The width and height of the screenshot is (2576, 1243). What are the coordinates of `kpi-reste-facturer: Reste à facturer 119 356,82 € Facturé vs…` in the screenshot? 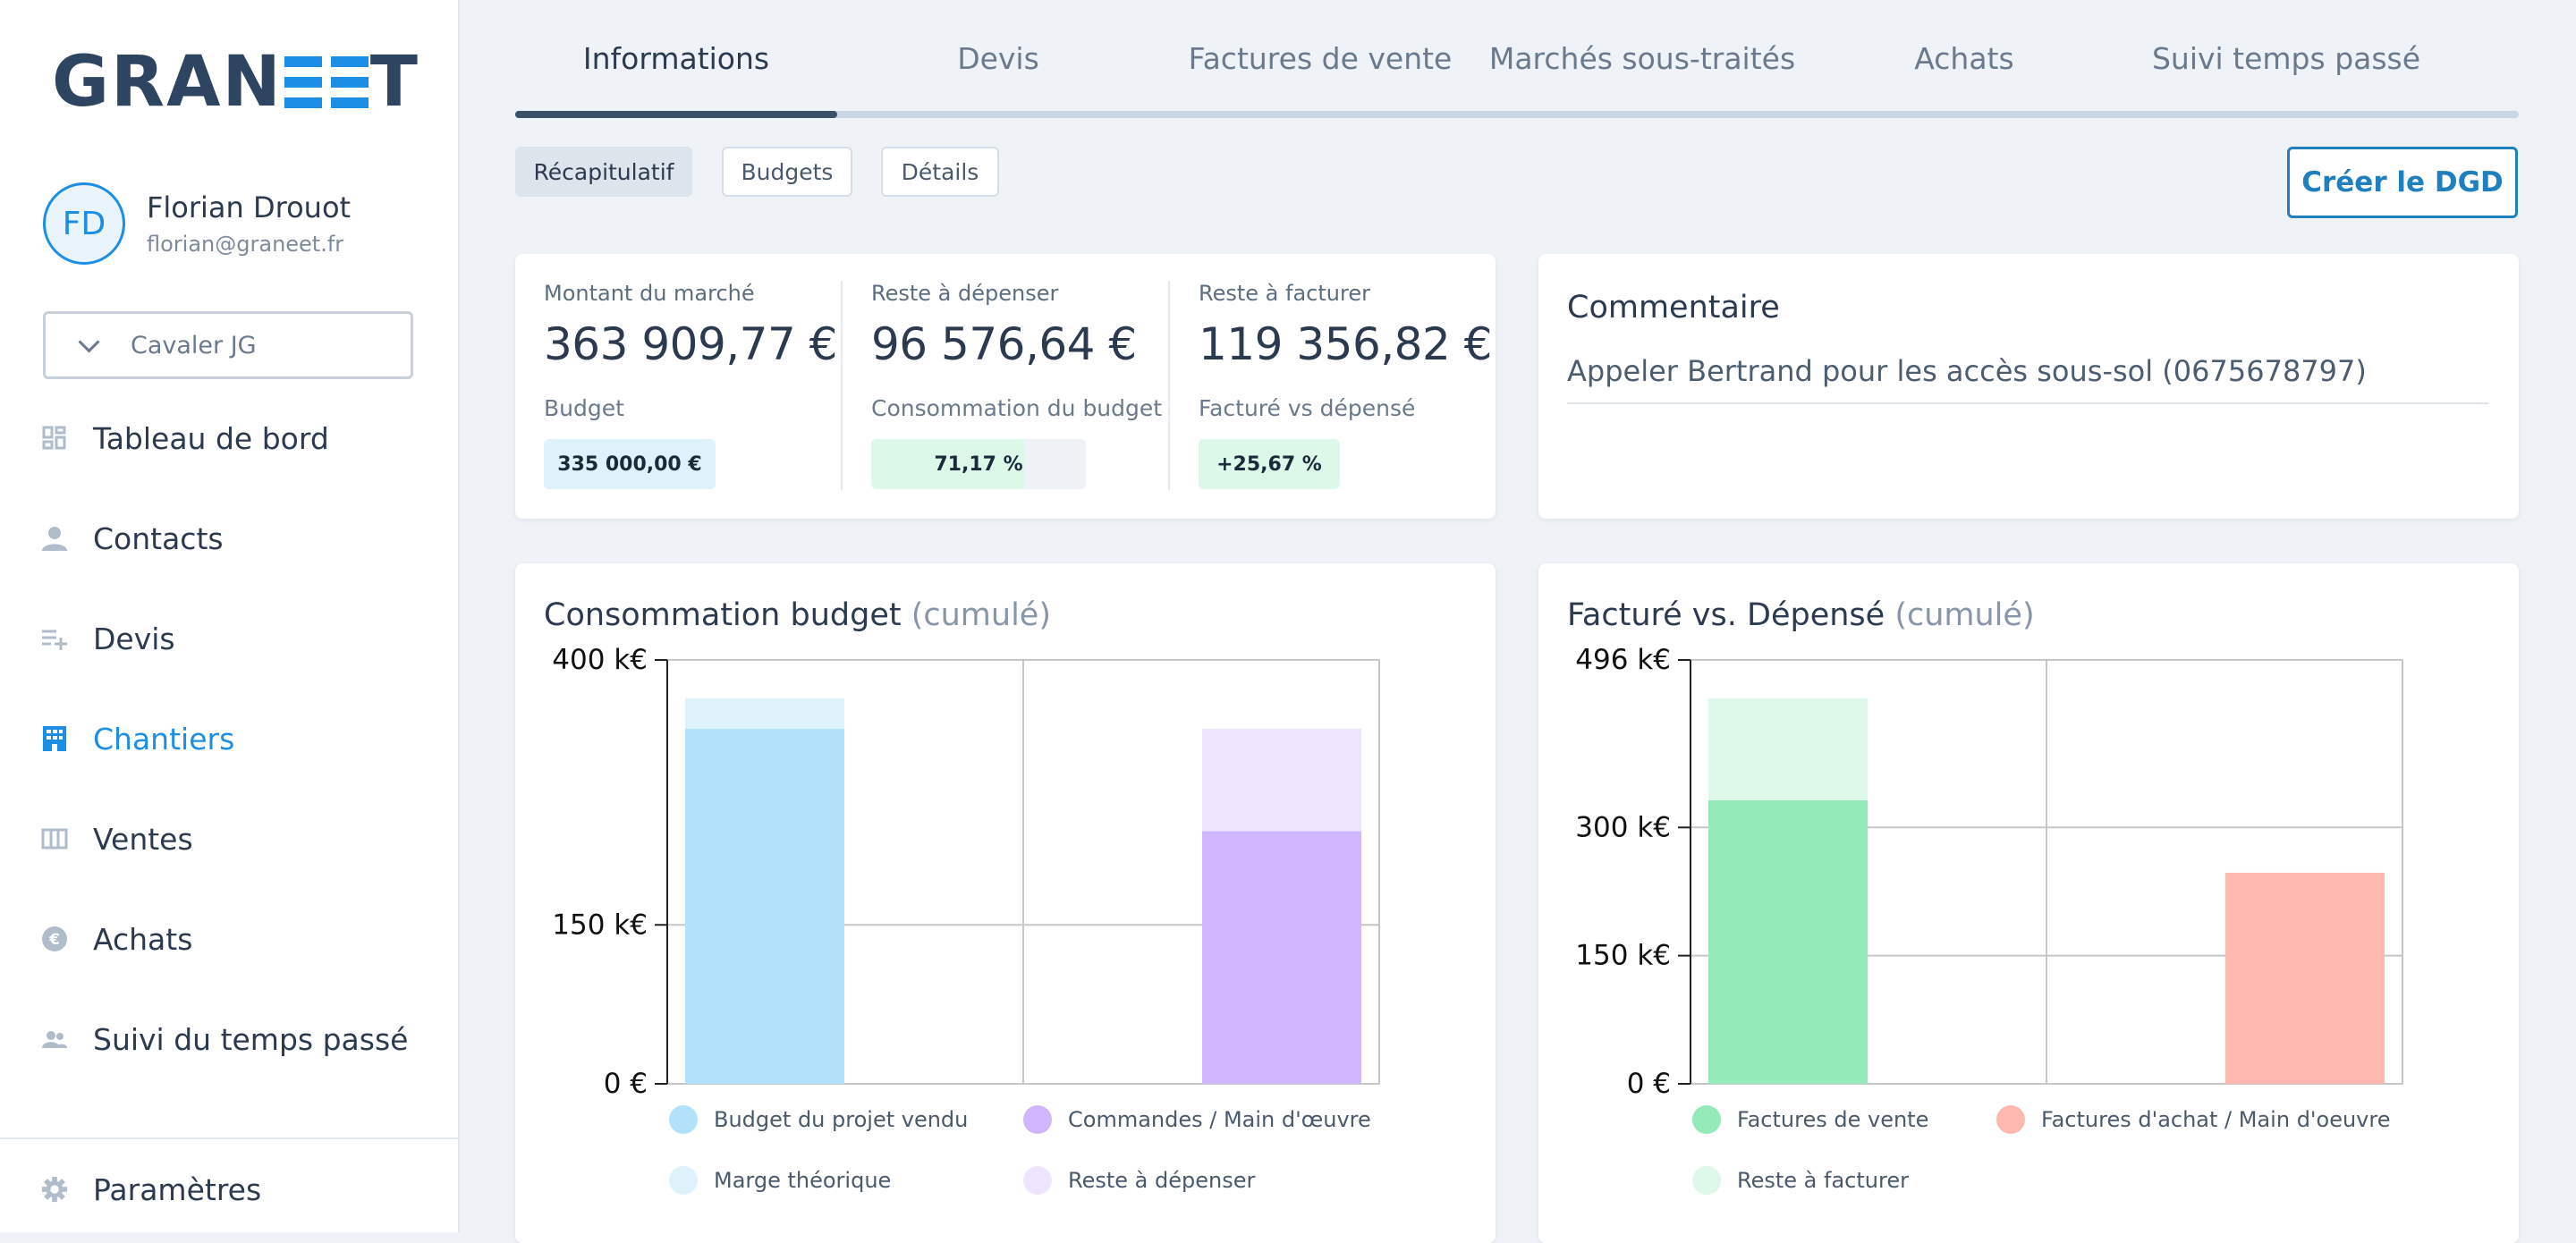 It's located at (1346, 385).